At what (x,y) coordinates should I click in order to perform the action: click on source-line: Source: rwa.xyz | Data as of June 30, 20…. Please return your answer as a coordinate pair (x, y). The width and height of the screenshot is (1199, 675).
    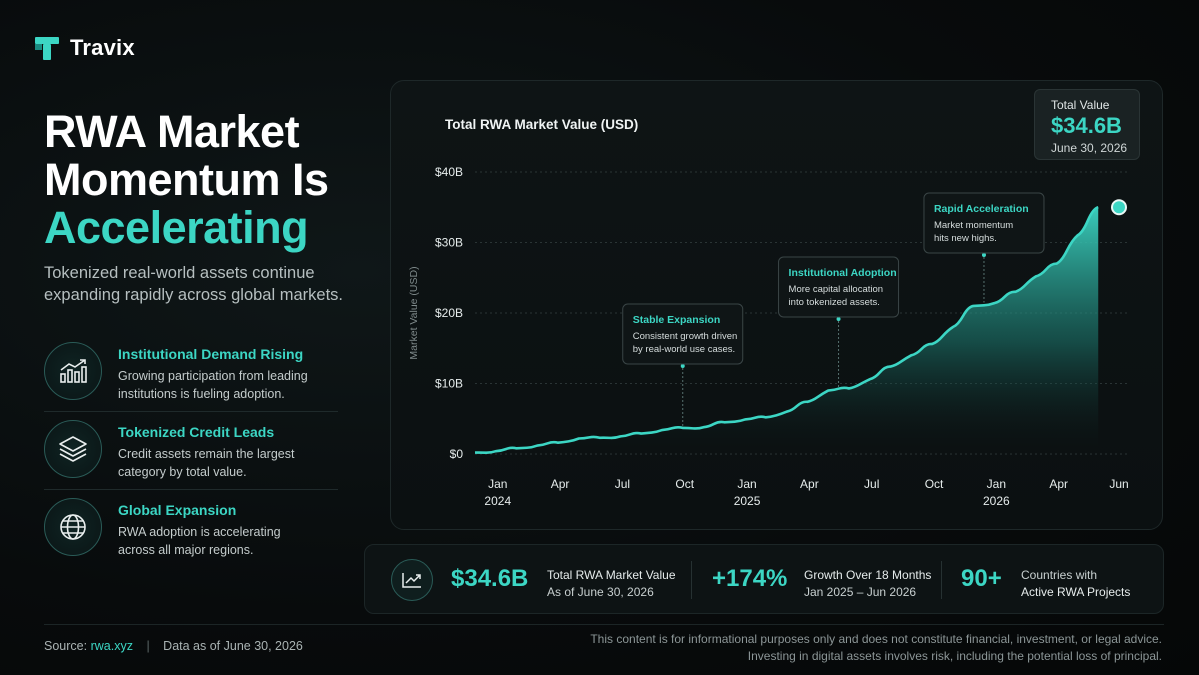
    Looking at the image, I should click on (173, 646).